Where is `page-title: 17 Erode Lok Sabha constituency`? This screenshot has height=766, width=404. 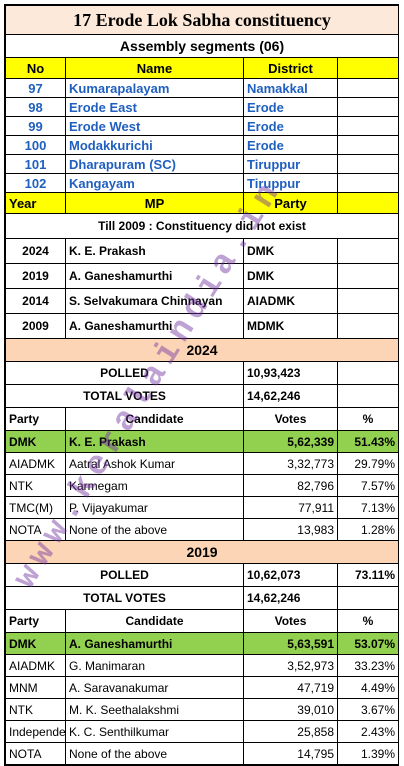
page-title: 17 Erode Lok Sabha constituency is located at coordinates (202, 20).